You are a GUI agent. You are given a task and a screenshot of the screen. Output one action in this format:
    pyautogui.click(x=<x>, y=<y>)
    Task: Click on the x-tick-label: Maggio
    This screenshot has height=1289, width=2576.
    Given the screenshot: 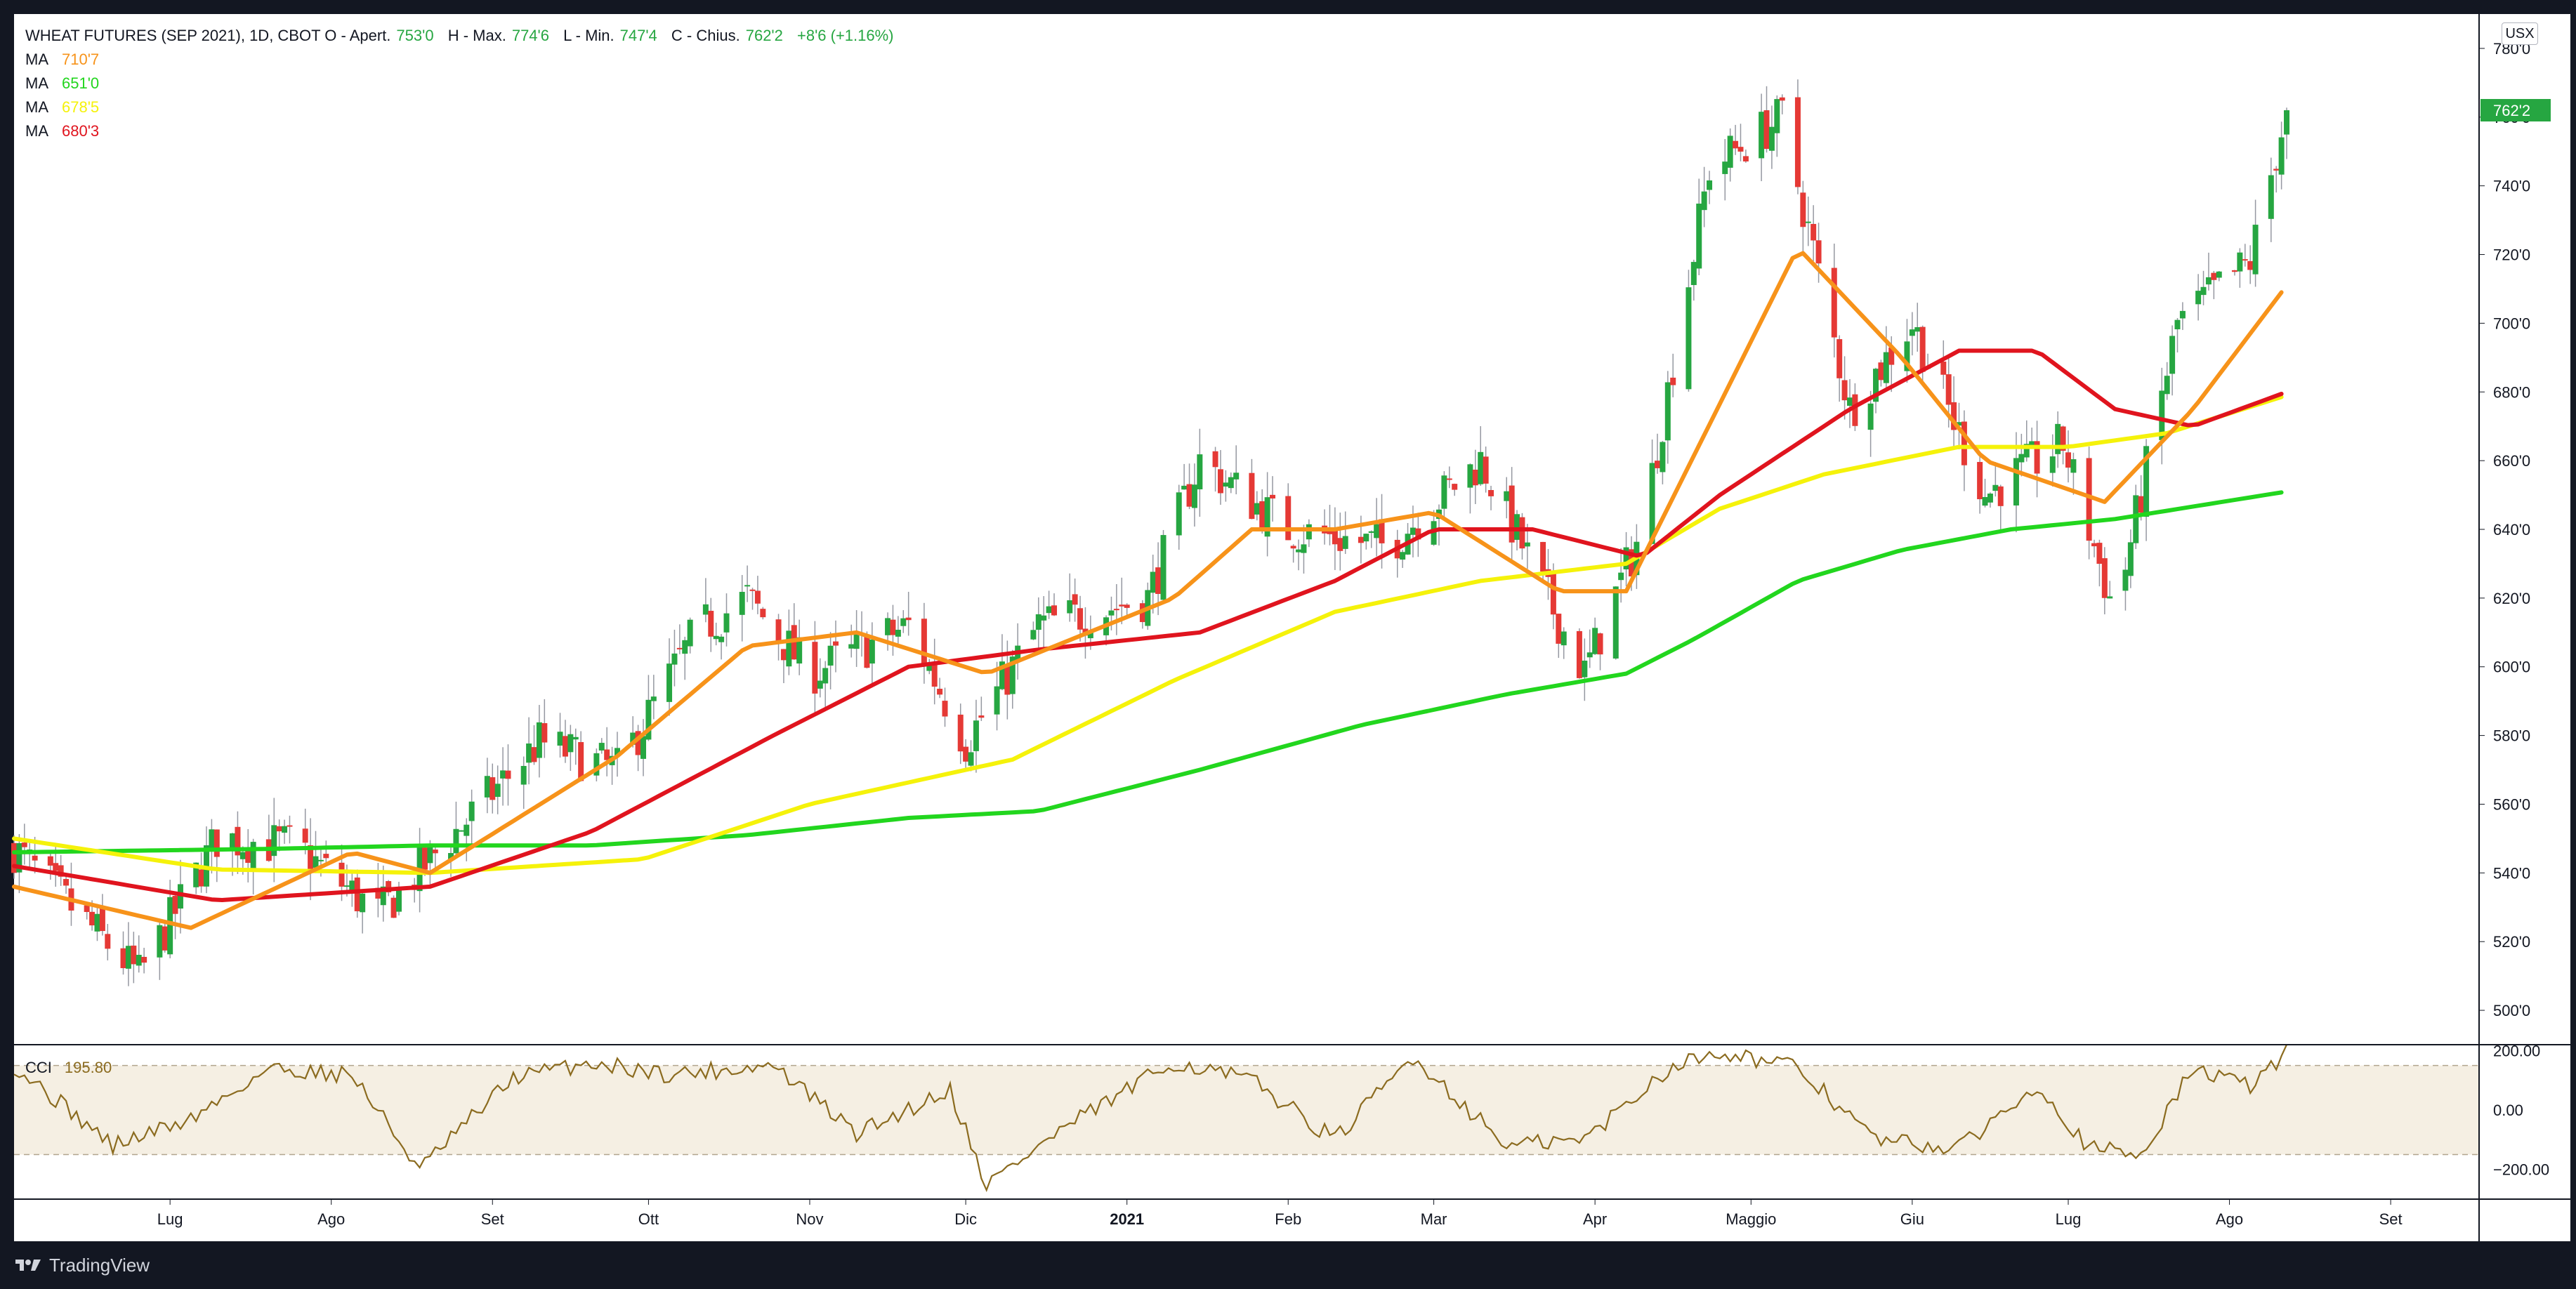 What is the action you would take?
    pyautogui.click(x=1751, y=1219)
    